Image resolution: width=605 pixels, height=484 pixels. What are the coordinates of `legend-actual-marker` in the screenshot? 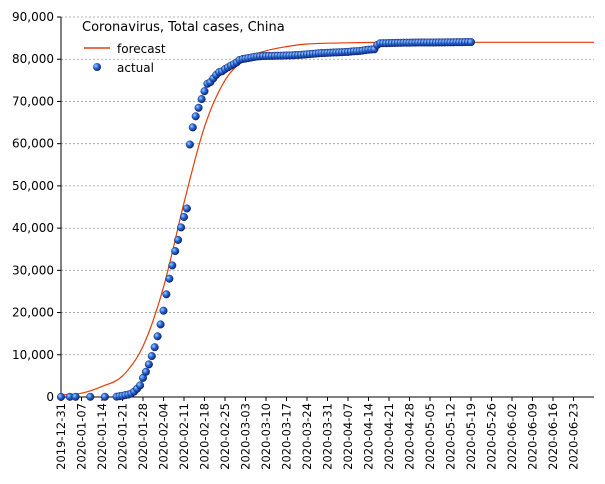 It's located at (97, 67).